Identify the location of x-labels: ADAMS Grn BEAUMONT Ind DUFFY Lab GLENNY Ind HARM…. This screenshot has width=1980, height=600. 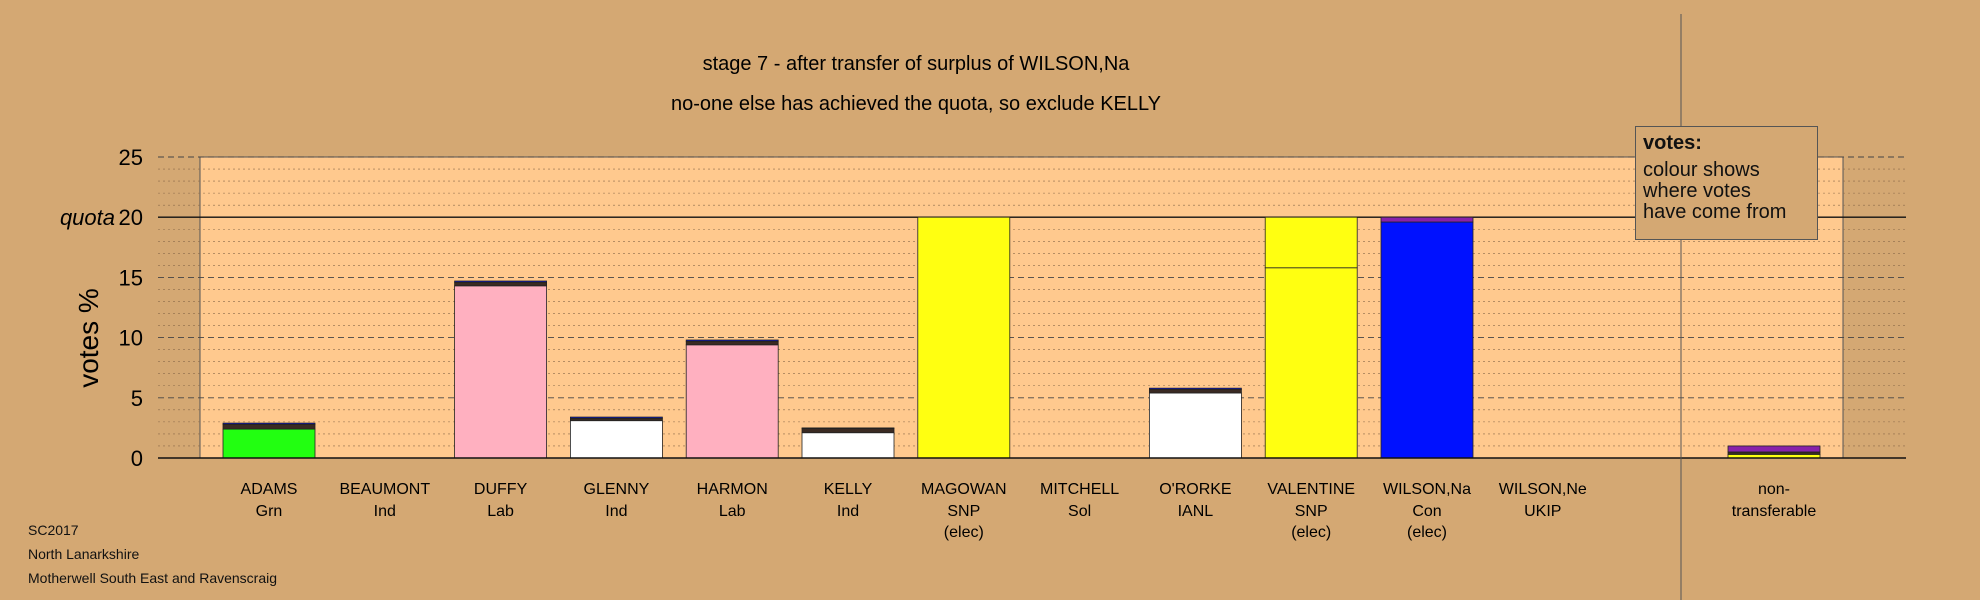
(1029, 511).